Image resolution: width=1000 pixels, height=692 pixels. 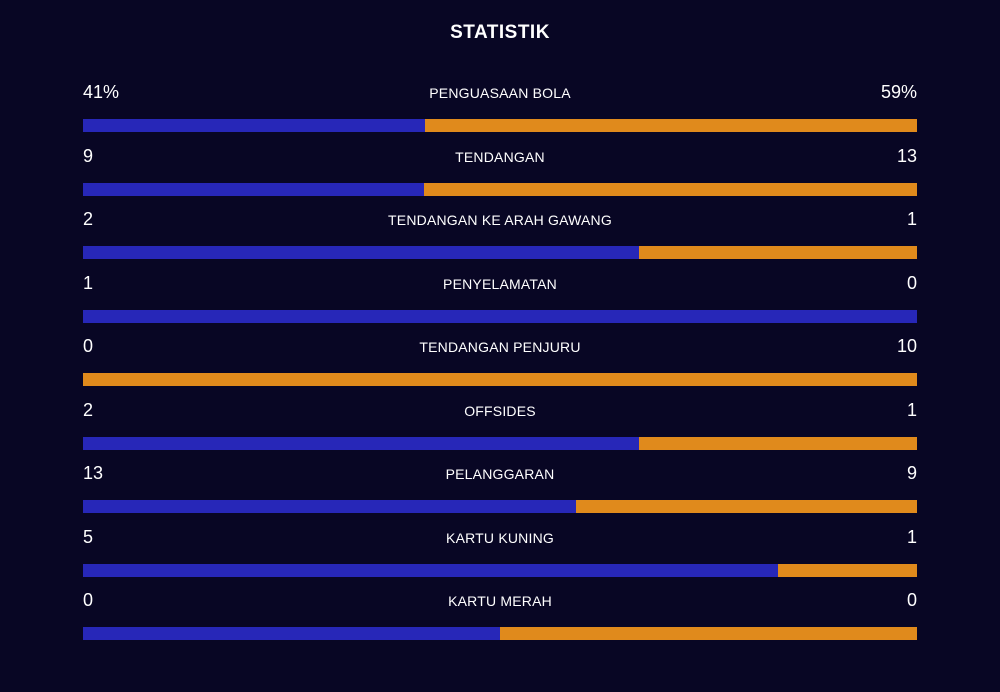 What do you see at coordinates (500, 537) in the screenshot?
I see `stat-label: KARTU KUNING` at bounding box center [500, 537].